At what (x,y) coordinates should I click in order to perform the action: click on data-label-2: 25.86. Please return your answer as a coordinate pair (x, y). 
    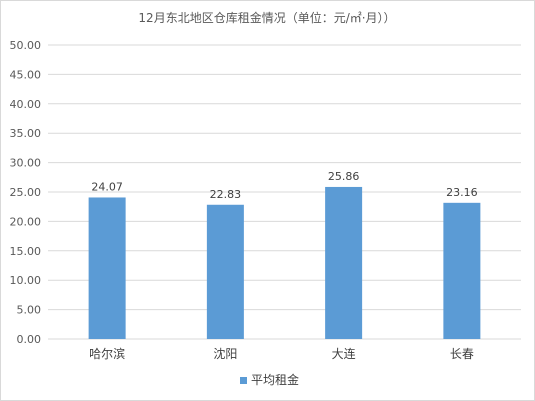
    Looking at the image, I should click on (344, 176).